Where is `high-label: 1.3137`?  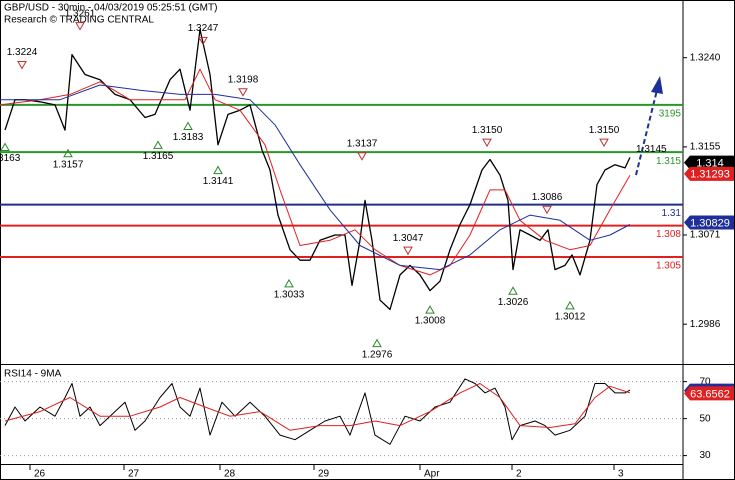 high-label: 1.3137 is located at coordinates (362, 143).